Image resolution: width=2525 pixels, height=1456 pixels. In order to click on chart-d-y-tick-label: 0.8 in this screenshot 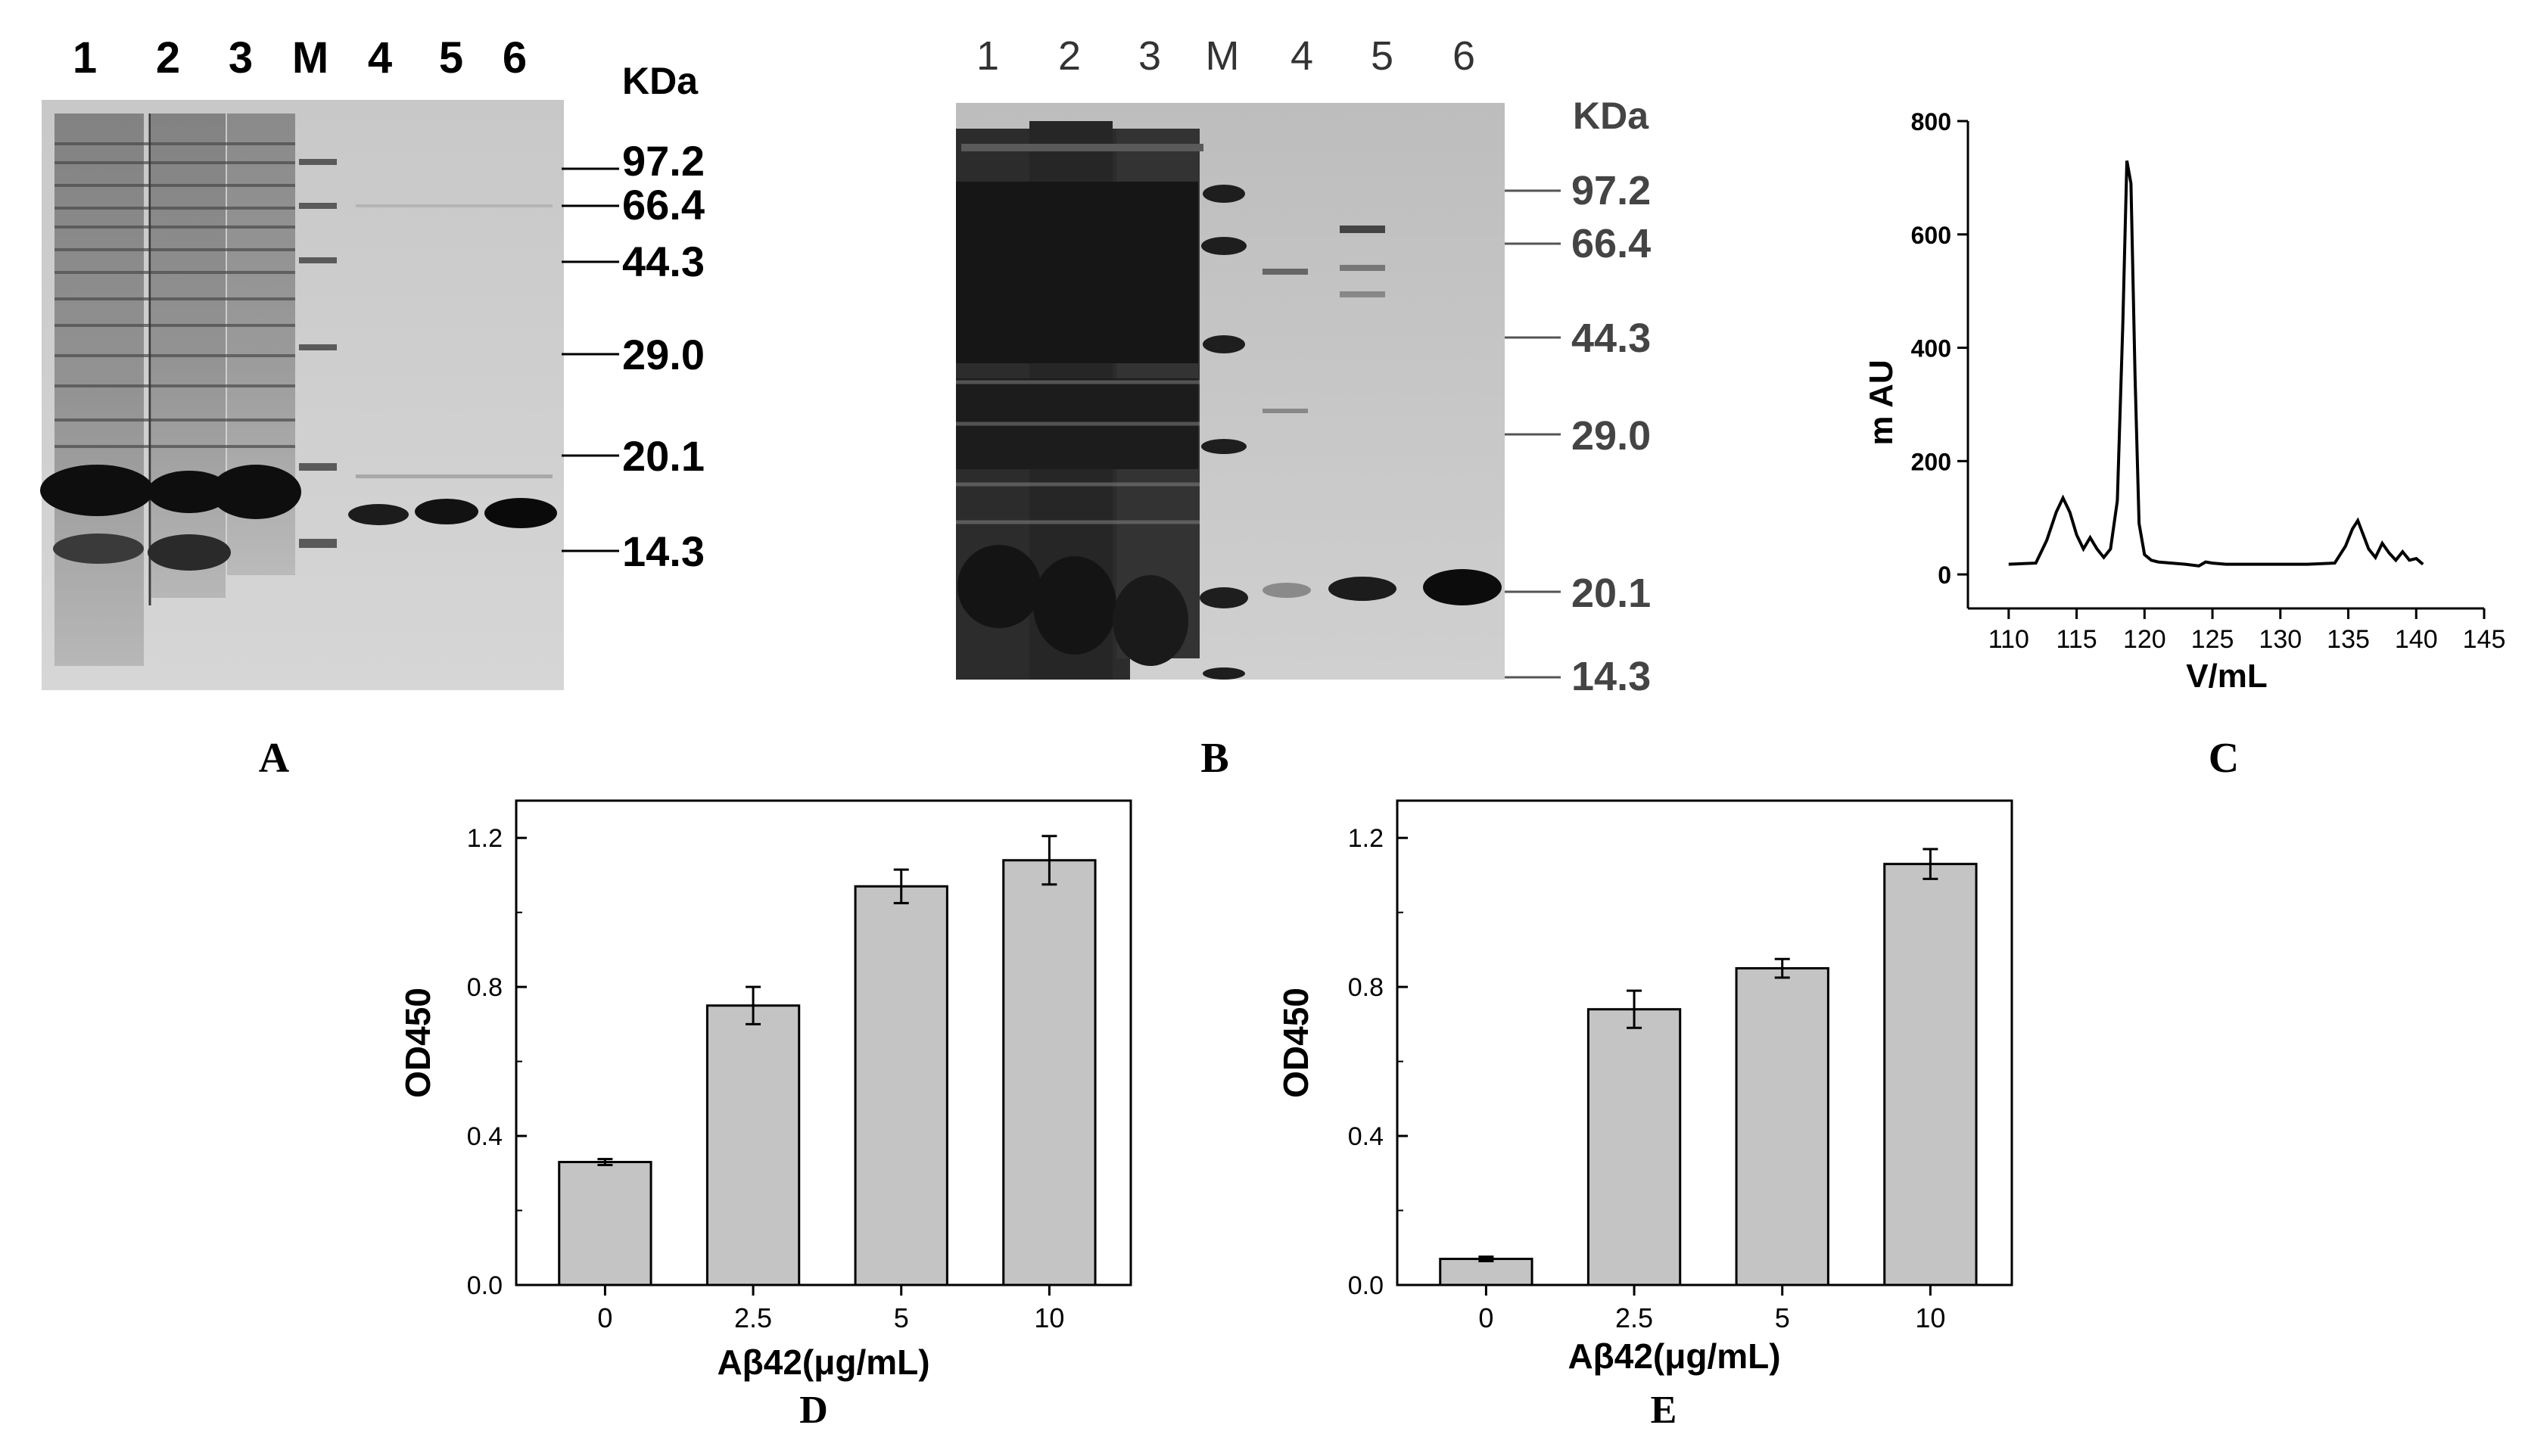, I will do `click(485, 987)`.